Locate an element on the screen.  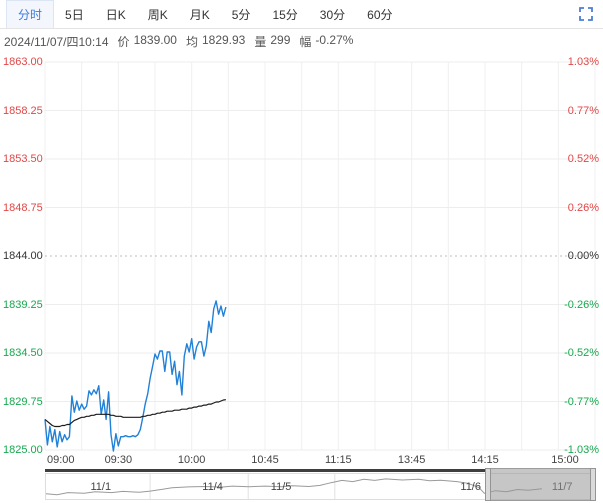
average-line is located at coordinates (135, 413).